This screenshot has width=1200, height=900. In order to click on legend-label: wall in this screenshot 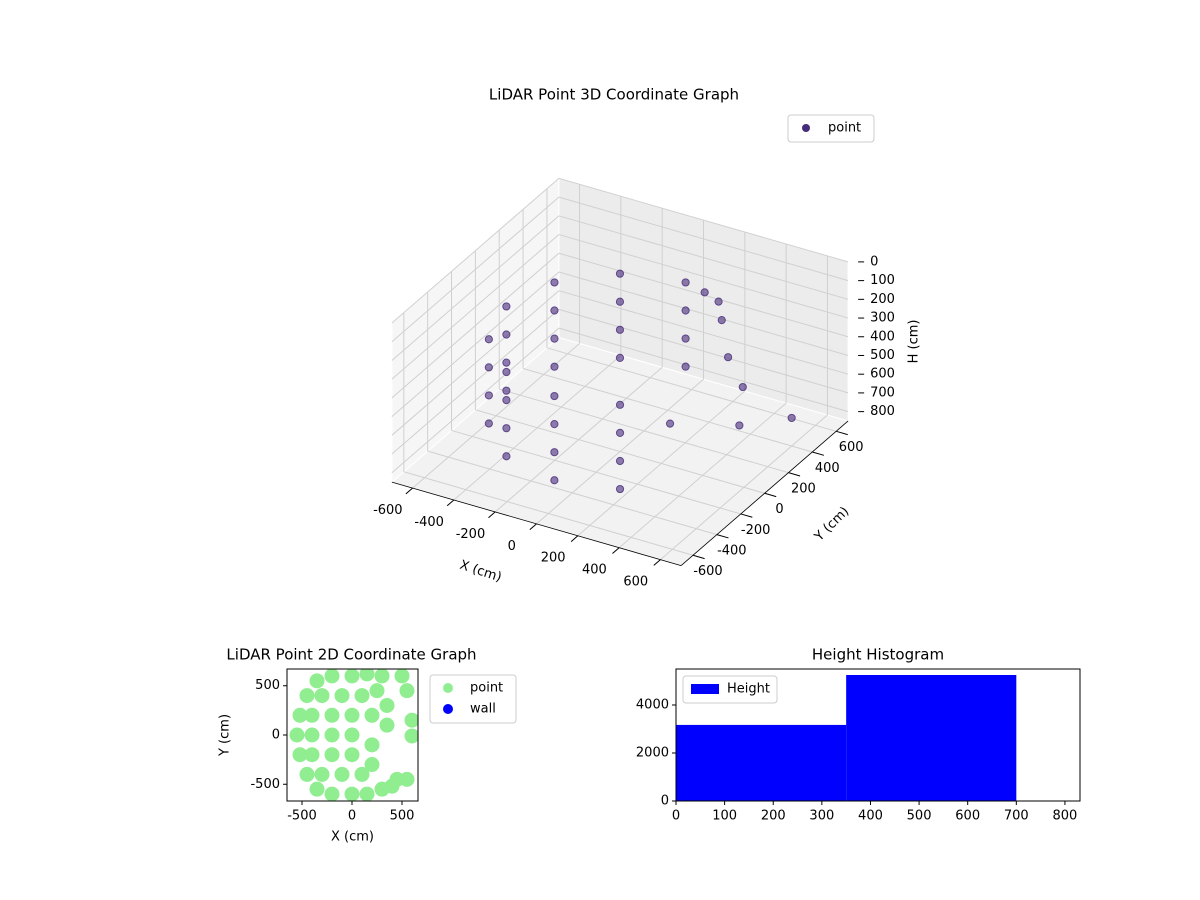, I will do `click(483, 709)`.